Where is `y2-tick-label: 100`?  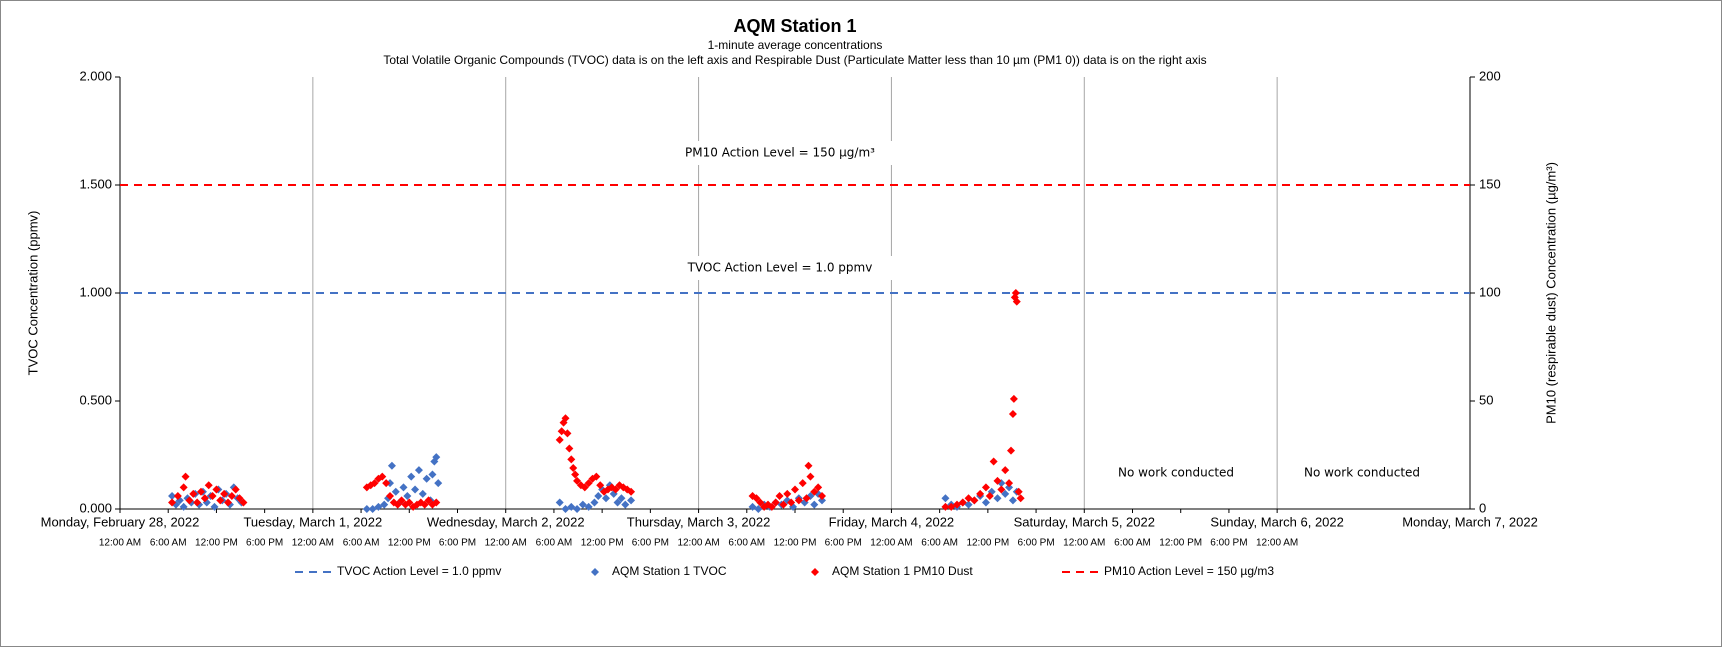 y2-tick-label: 100 is located at coordinates (1490, 291).